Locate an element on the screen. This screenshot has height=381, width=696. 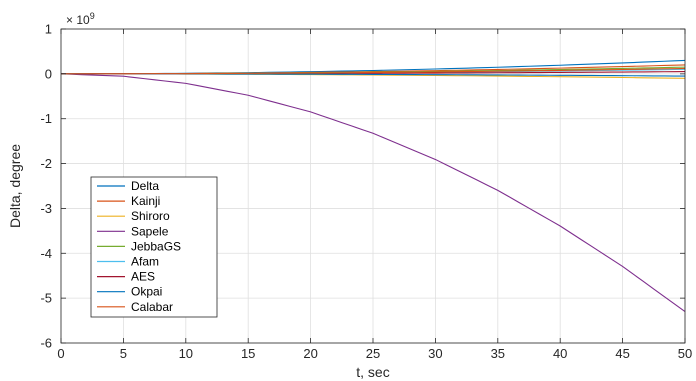
y-exponent-base: × 10 is located at coordinates (78, 20).